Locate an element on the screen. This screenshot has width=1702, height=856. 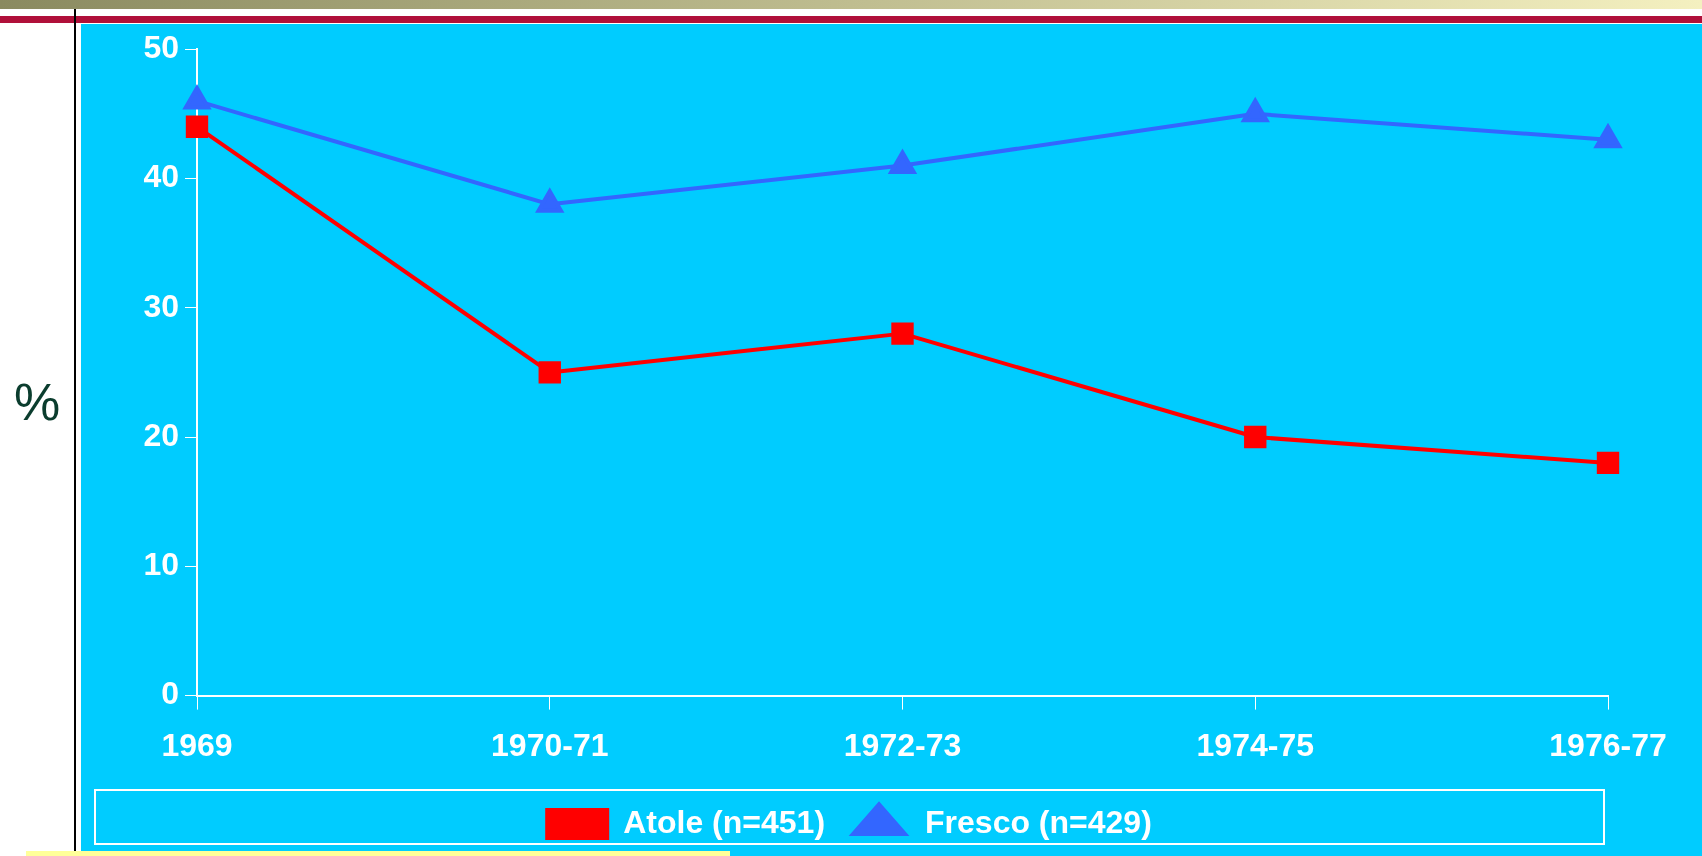
y-tick-label: 40 is located at coordinates (161, 176).